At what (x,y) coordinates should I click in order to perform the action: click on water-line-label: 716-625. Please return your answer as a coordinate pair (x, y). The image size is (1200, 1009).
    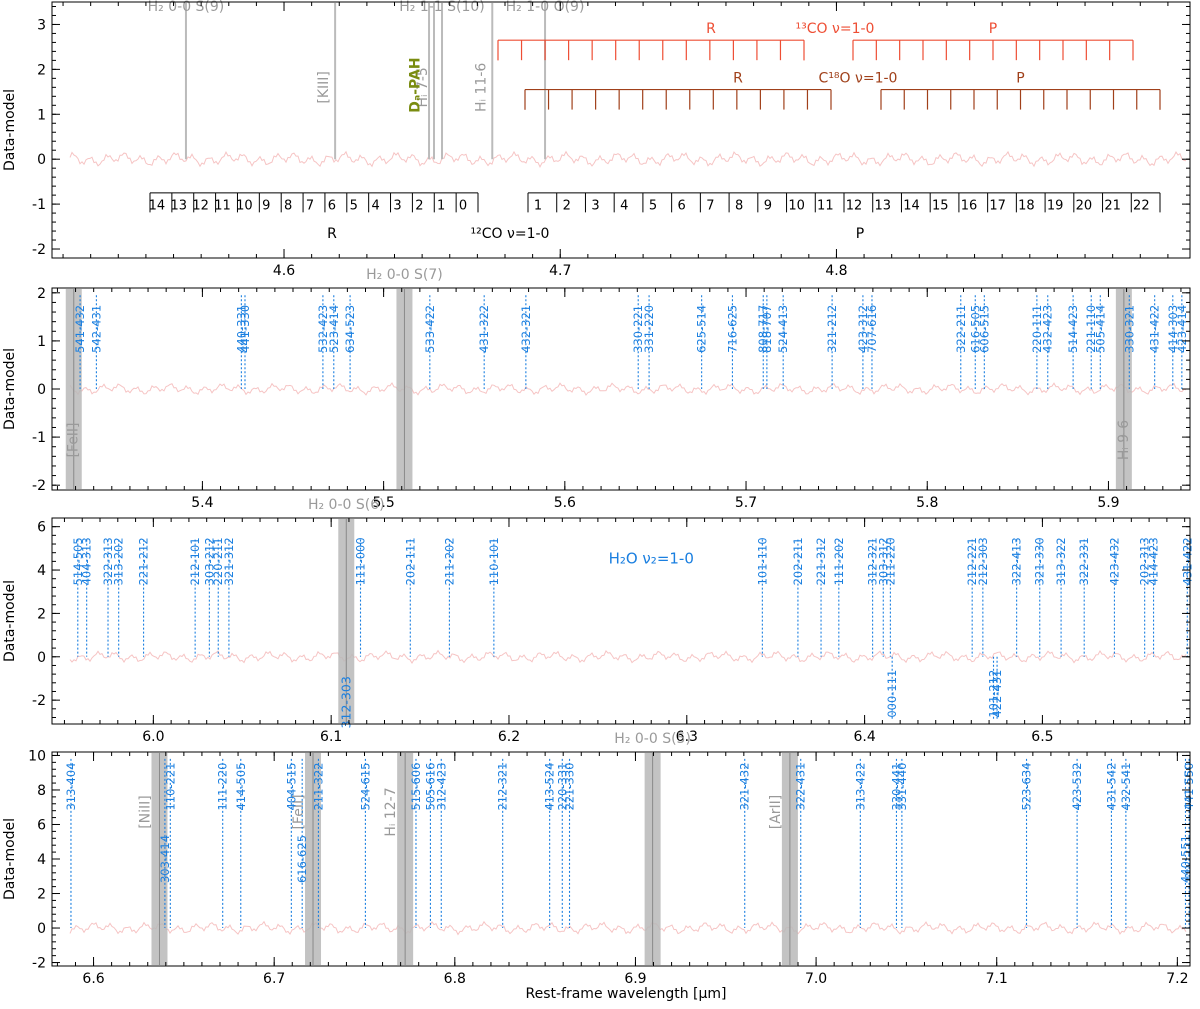
    Looking at the image, I should click on (732, 329).